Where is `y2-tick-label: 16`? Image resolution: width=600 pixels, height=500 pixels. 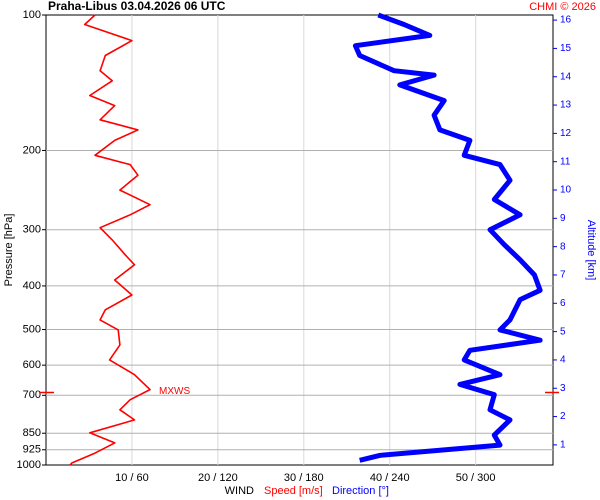
y2-tick-label: 16 is located at coordinates (566, 20).